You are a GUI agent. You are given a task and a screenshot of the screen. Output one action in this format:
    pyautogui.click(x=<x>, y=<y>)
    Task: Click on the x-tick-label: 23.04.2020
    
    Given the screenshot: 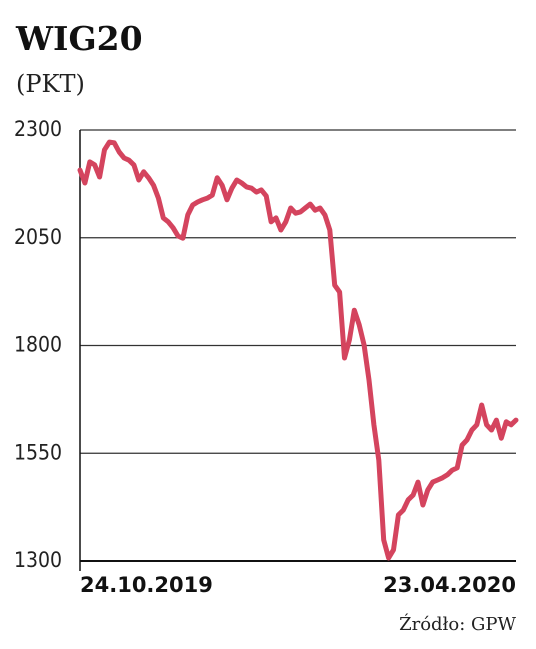 What is the action you would take?
    pyautogui.click(x=449, y=585)
    